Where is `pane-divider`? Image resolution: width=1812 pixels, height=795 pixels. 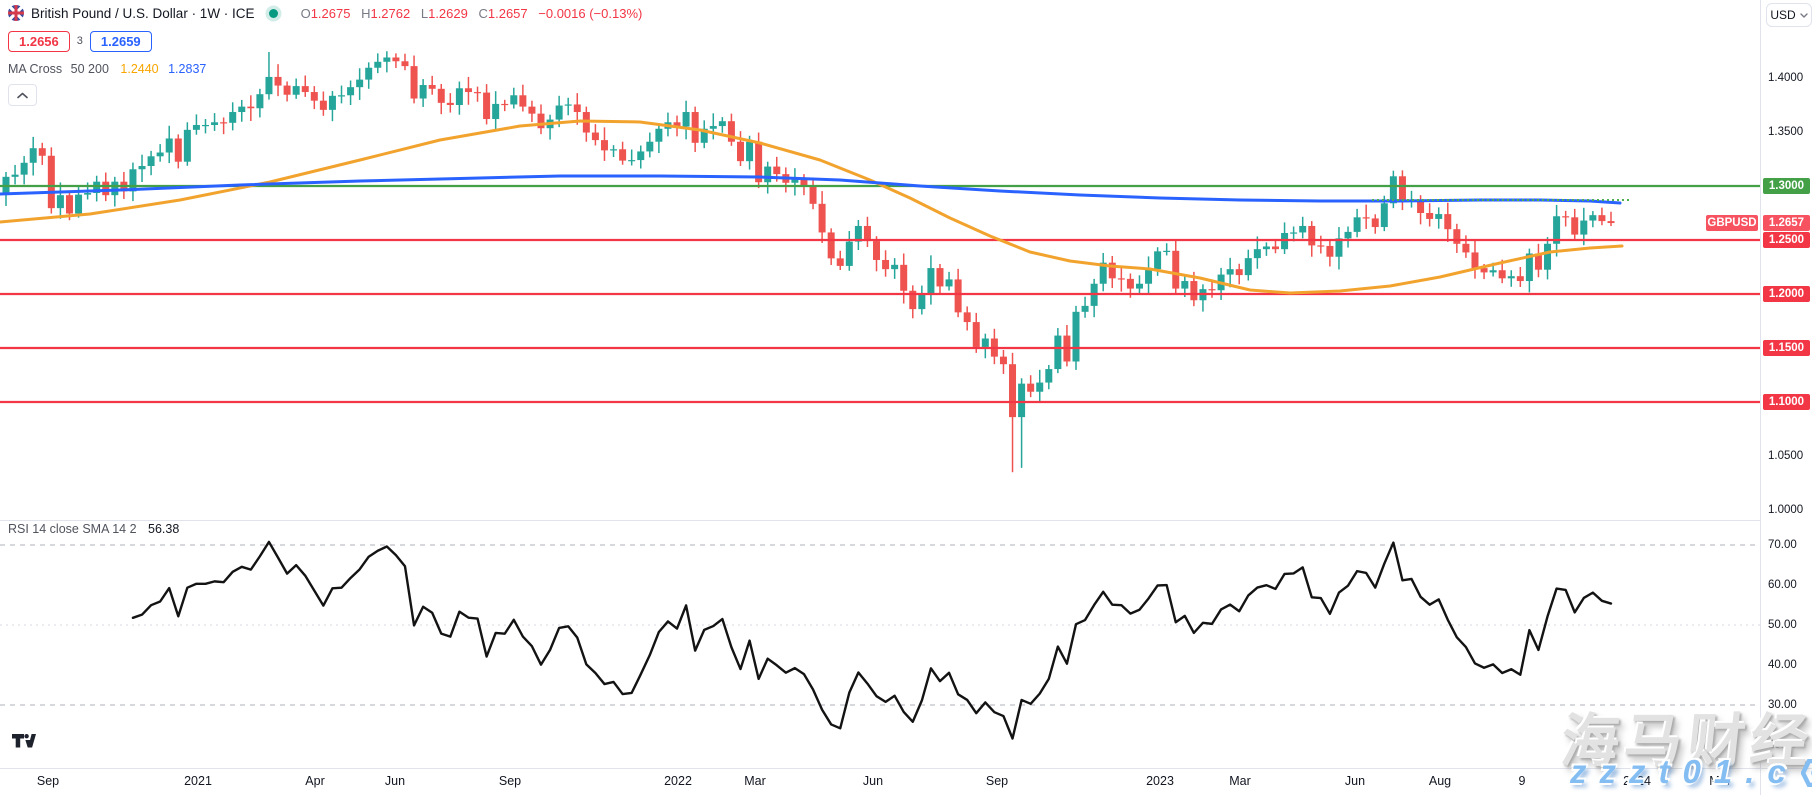
pane-divider is located at coordinates (906, 520).